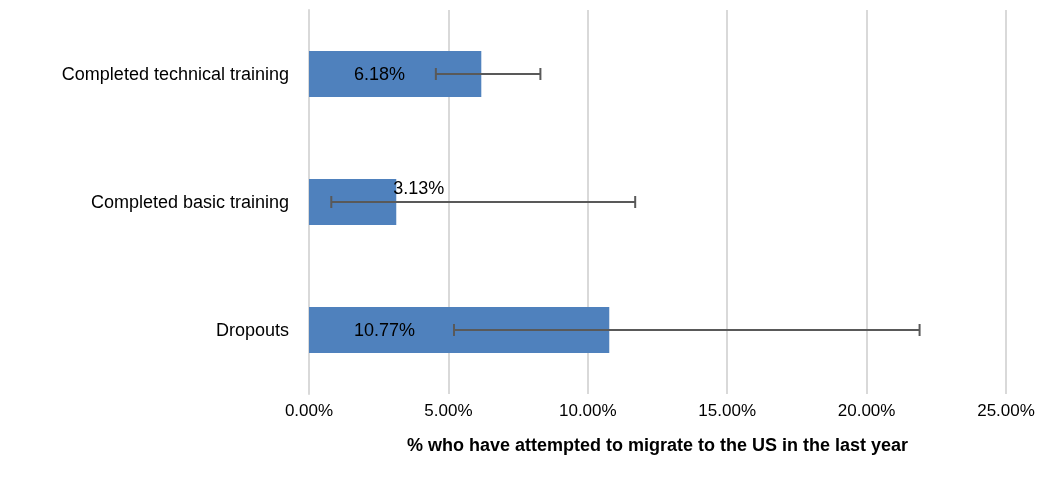 This screenshot has width=1046, height=479. I want to click on y-tick-label: Completed basic training, so click(189, 202).